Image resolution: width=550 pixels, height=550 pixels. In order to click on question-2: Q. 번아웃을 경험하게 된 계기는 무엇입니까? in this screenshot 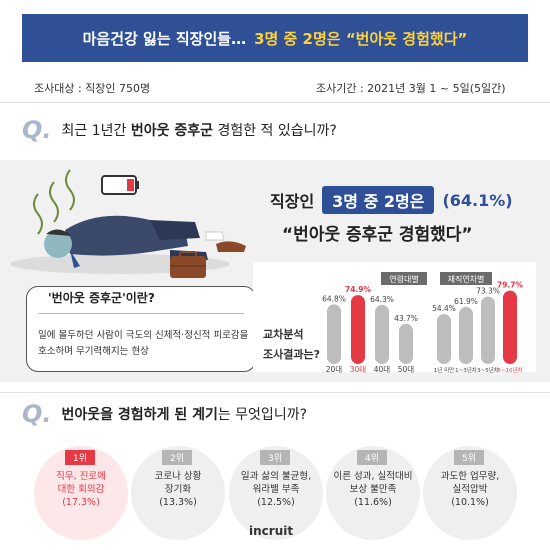, I will do `click(164, 414)`.